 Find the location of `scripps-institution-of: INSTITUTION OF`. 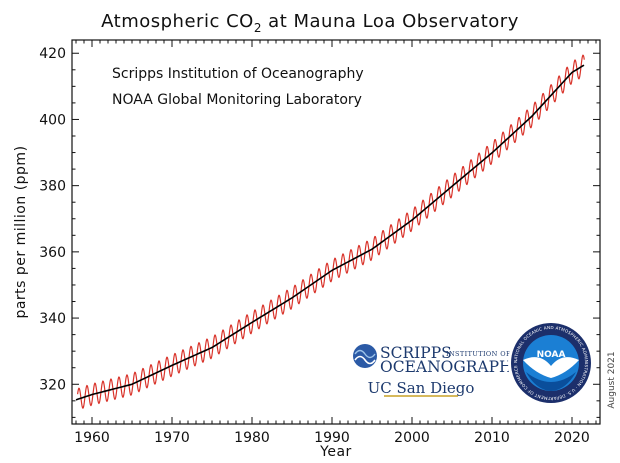

scripps-institution-of: INSTITUTION OF is located at coordinates (478, 354).